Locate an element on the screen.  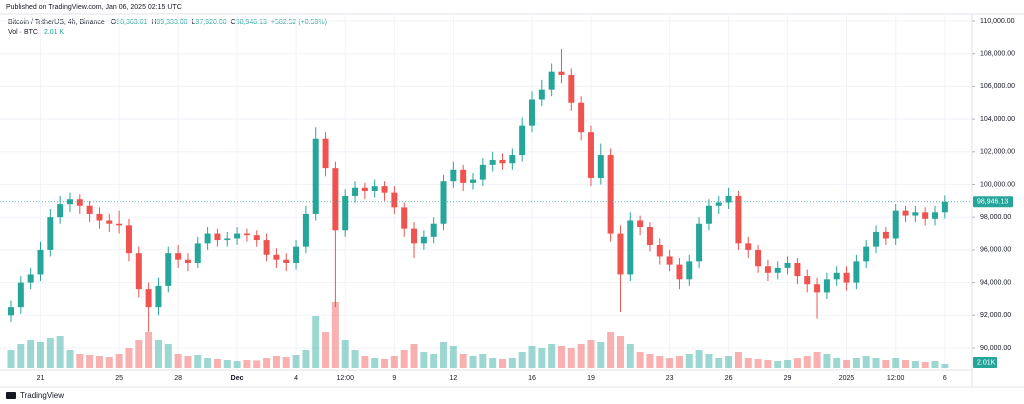
change: +582.52 (+0.59%) is located at coordinates (299, 22).